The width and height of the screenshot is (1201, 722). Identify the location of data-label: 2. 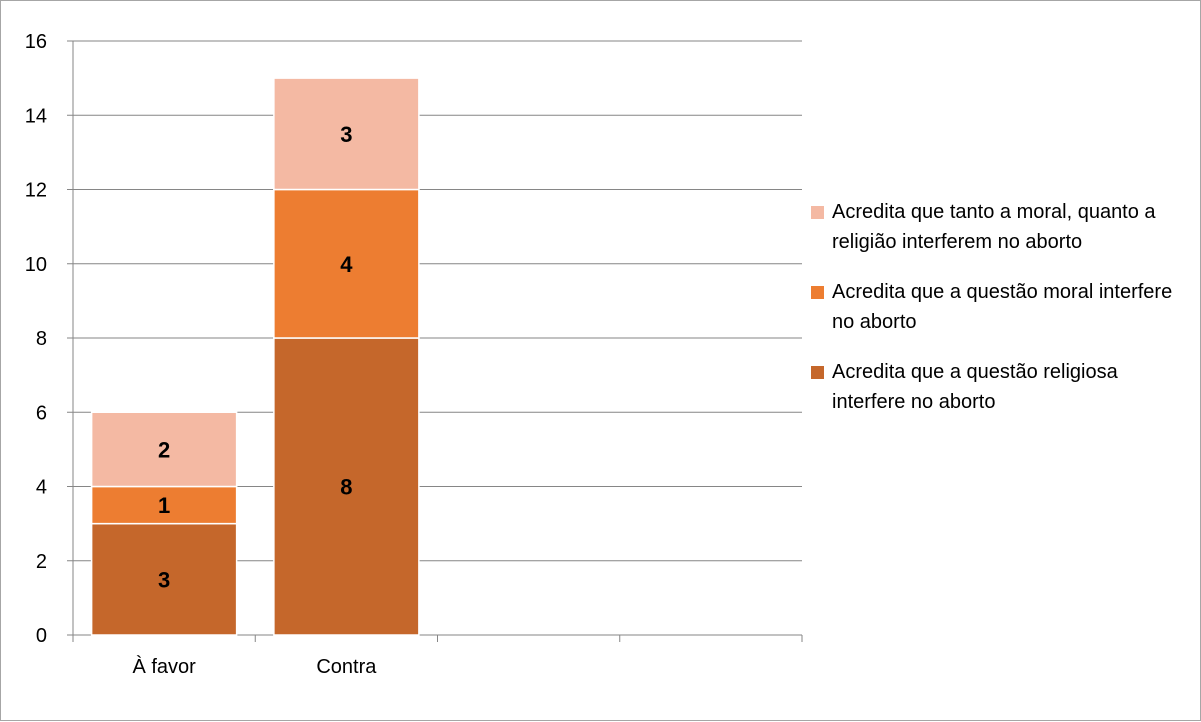
(164, 449).